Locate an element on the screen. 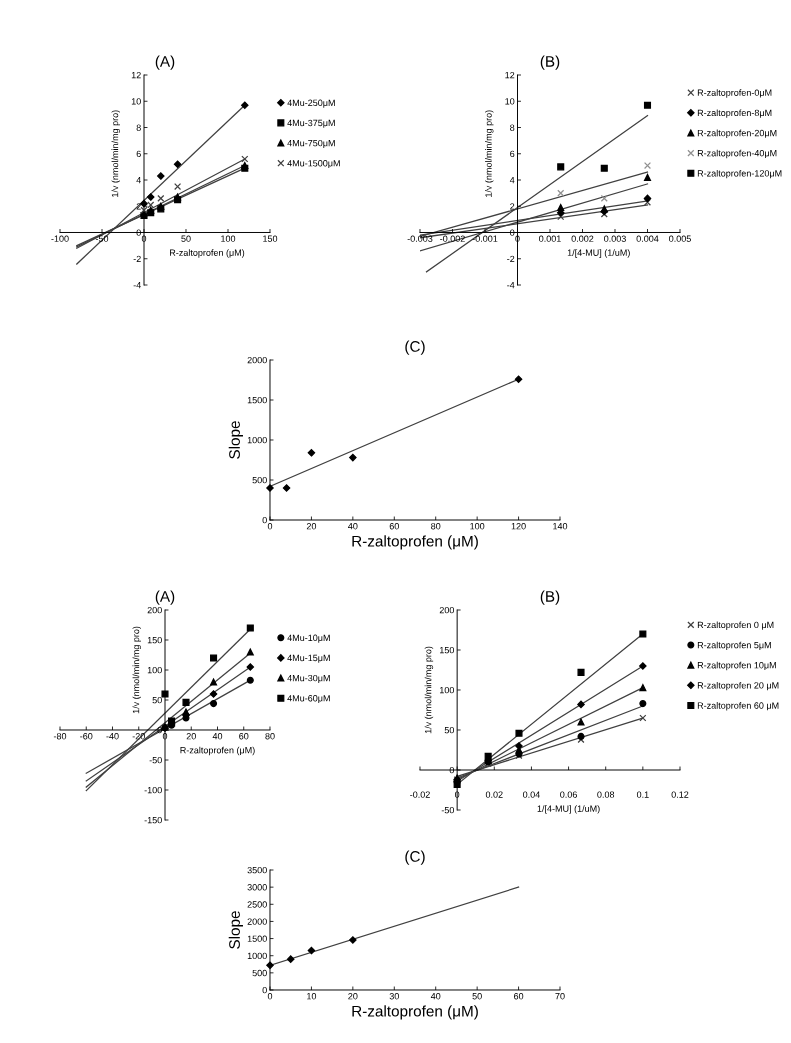  x-tick-label: 0.06 is located at coordinates (568, 794).